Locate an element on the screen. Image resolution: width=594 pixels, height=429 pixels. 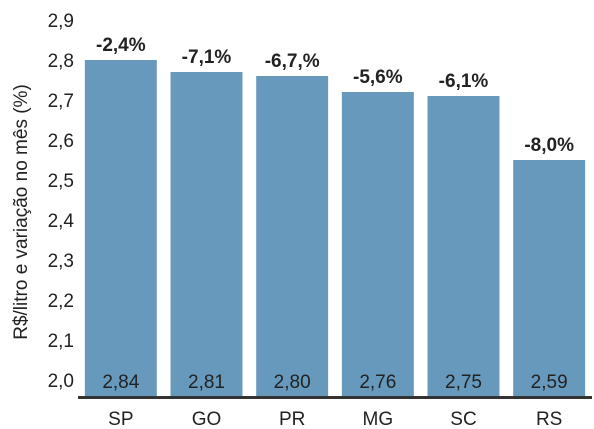
value-label: 2,76 is located at coordinates (377, 382).